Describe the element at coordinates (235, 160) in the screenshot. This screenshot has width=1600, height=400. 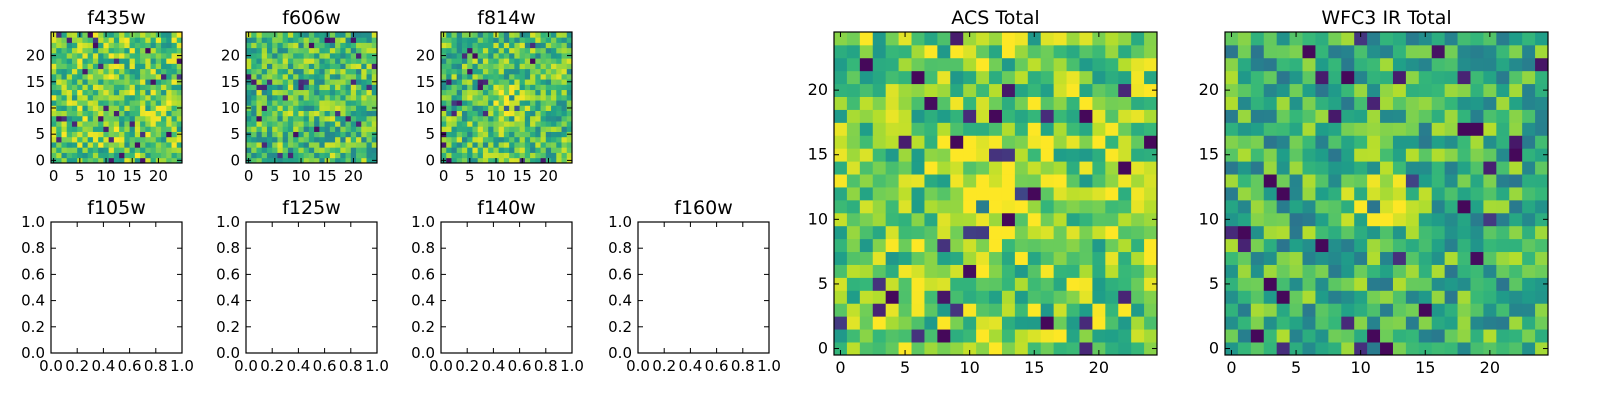
I see `y-tick-label: 0` at that location.